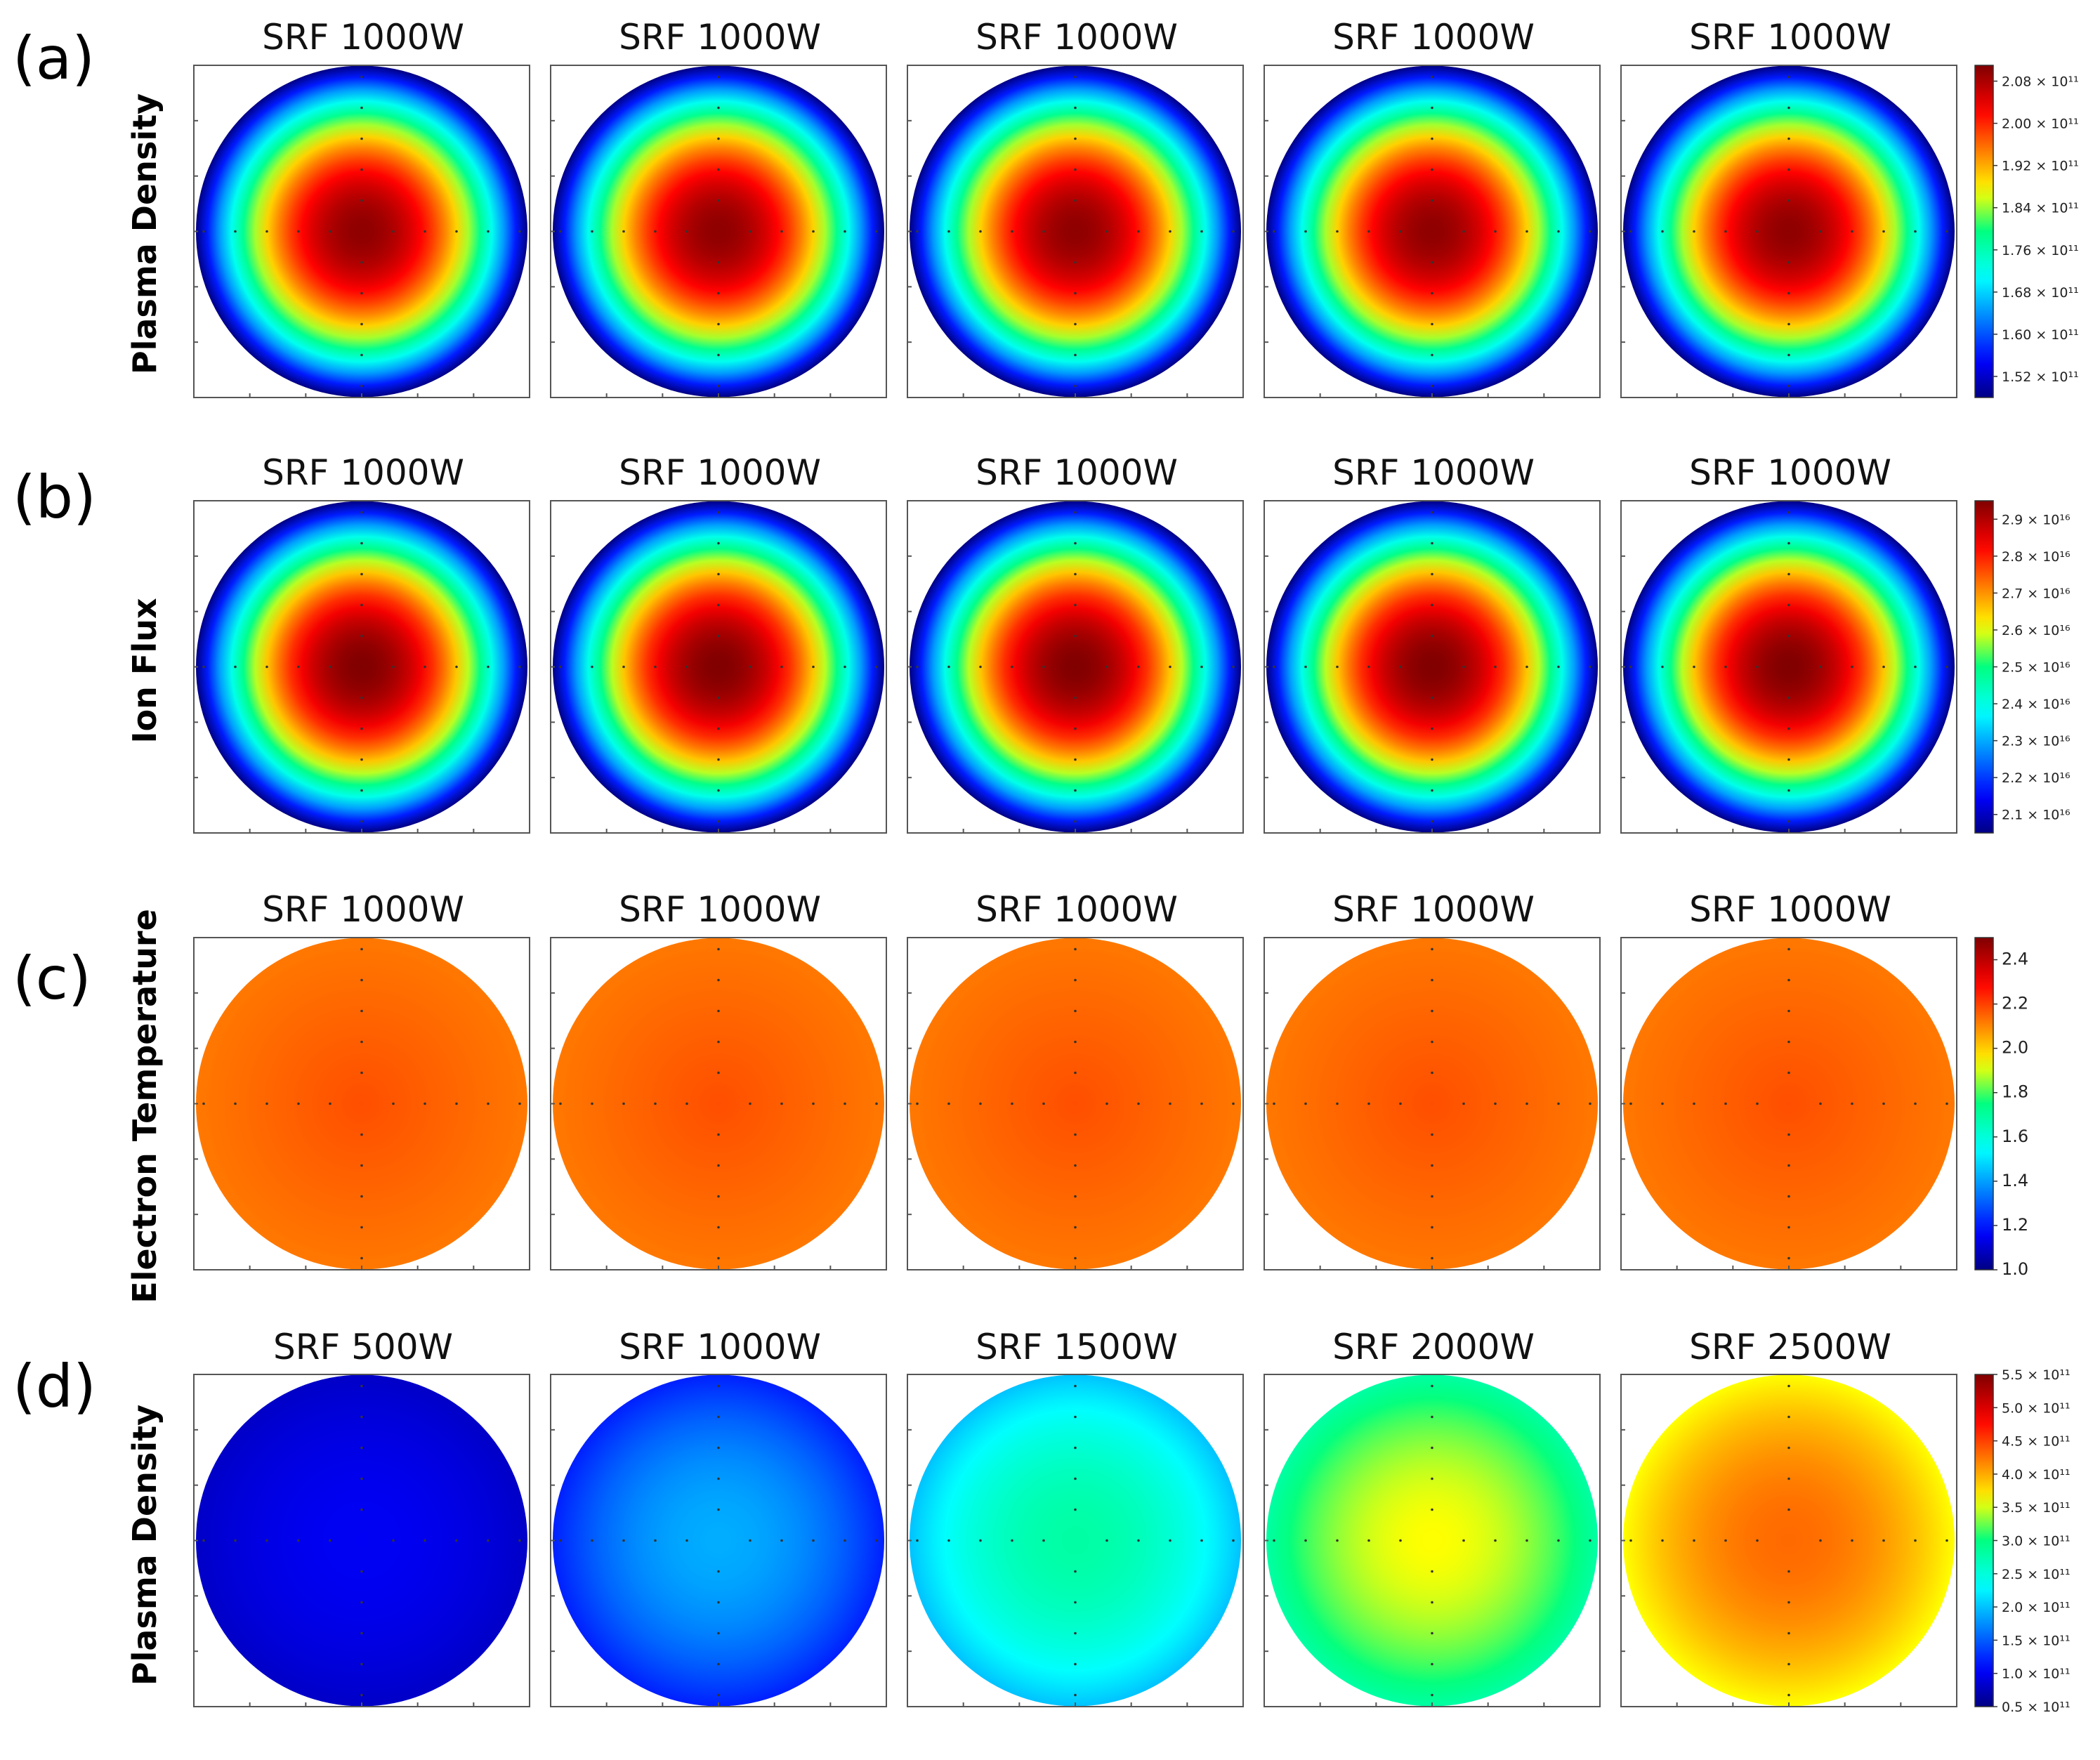 The width and height of the screenshot is (2100, 1760). Describe the element at coordinates (363, 1347) in the screenshot. I see `plot-title-d1: SRF 500W` at that location.